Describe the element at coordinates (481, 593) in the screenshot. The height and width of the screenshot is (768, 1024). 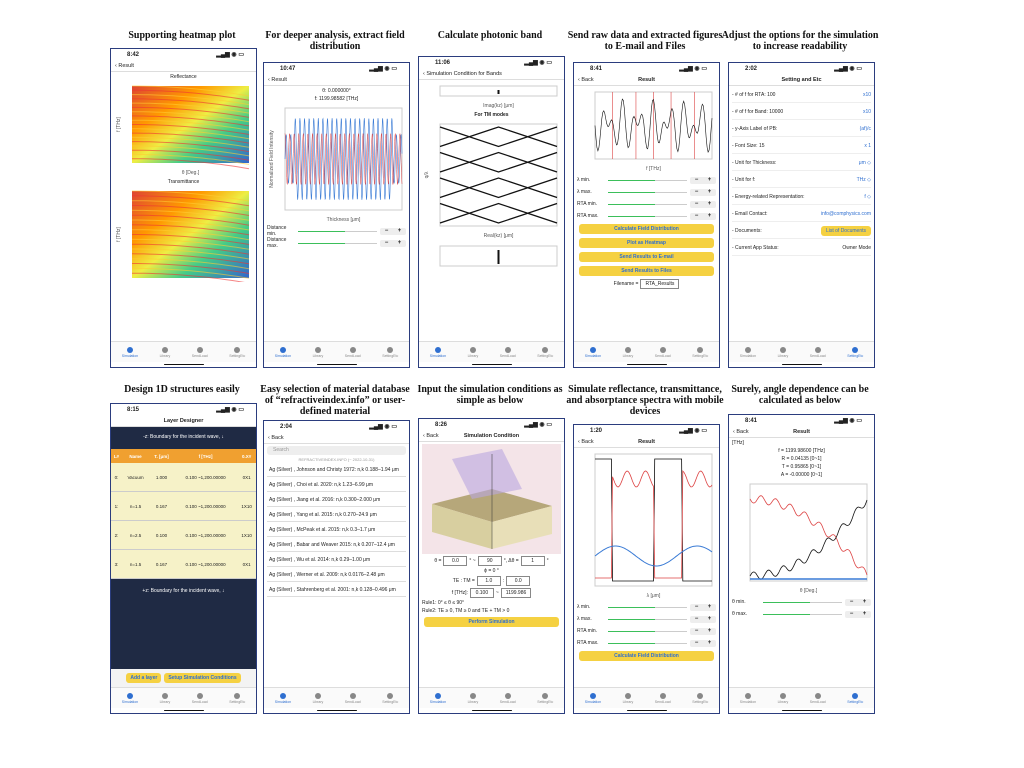
I see `input-field: 0.100` at that location.